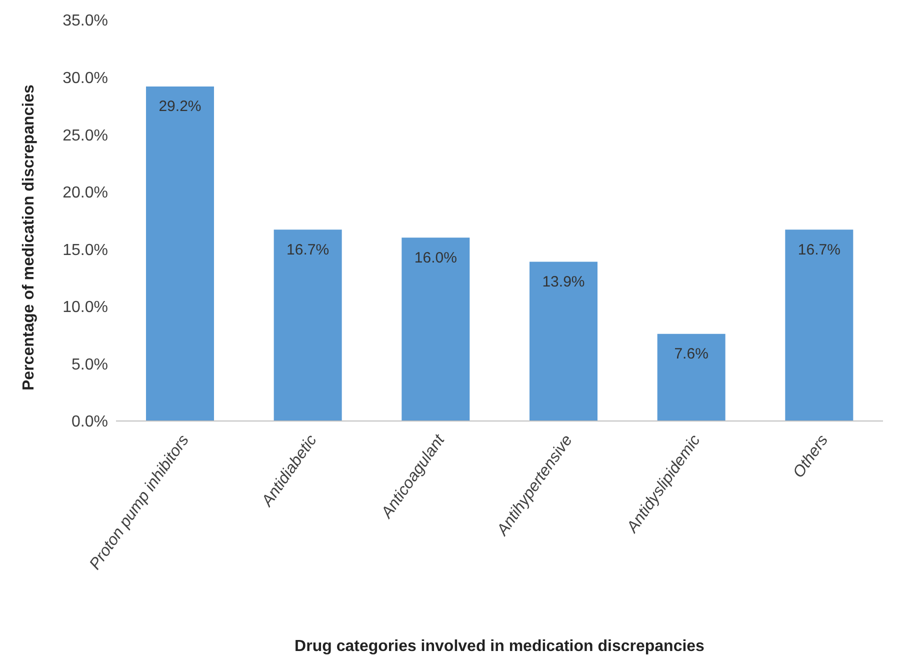 The width and height of the screenshot is (903, 669). What do you see at coordinates (85, 78) in the screenshot?
I see `y-tick-label: 30.0%` at bounding box center [85, 78].